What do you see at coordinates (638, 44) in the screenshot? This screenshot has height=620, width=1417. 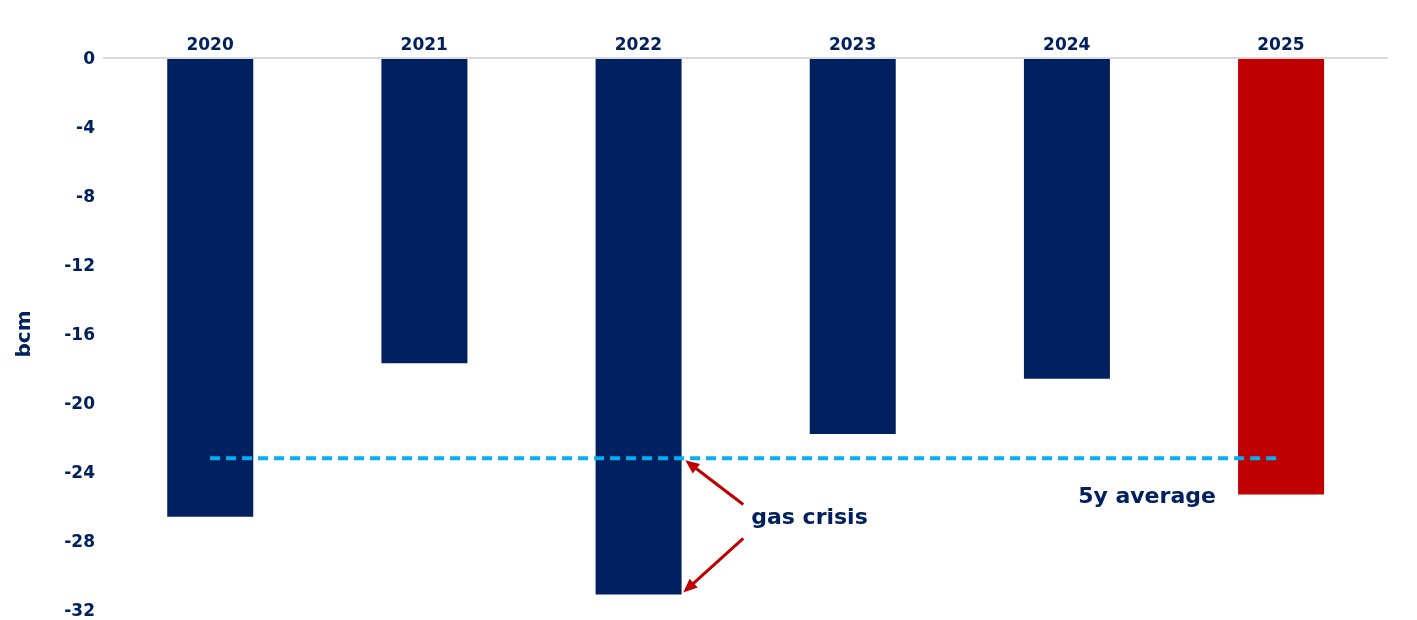 I see `x-tick-label: 2022` at bounding box center [638, 44].